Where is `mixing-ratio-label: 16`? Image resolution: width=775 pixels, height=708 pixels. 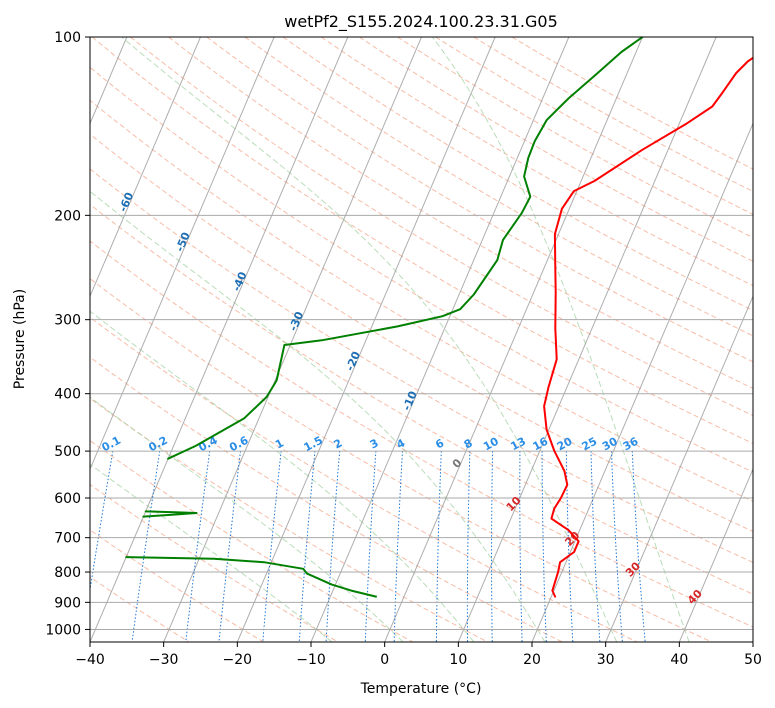 mixing-ratio-label: 16 is located at coordinates (541, 444).